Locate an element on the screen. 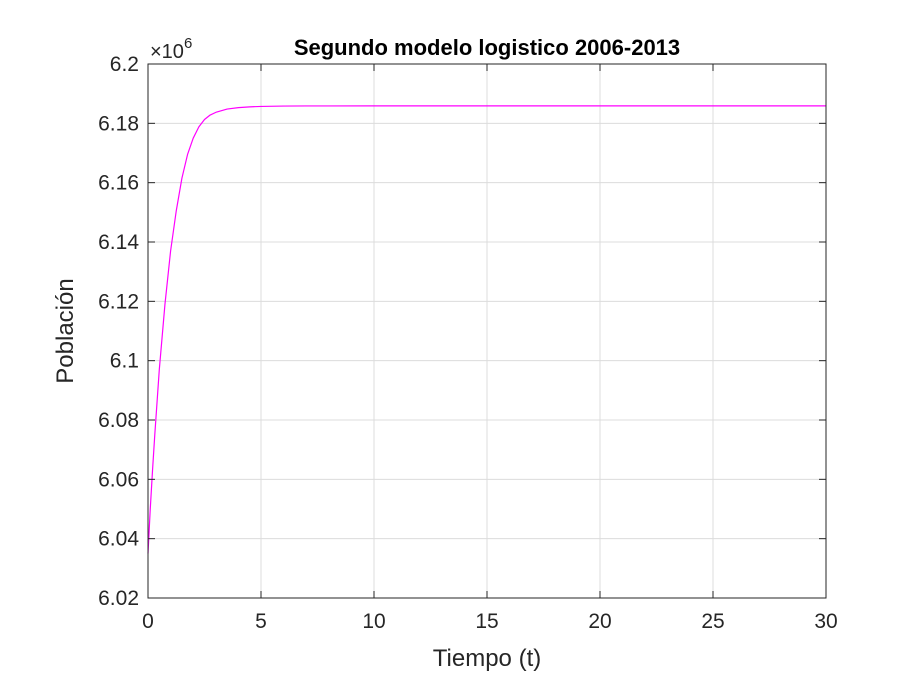 Image resolution: width=924 pixels, height=693 pixels. y-tick-label: 6.18 is located at coordinates (118, 123).